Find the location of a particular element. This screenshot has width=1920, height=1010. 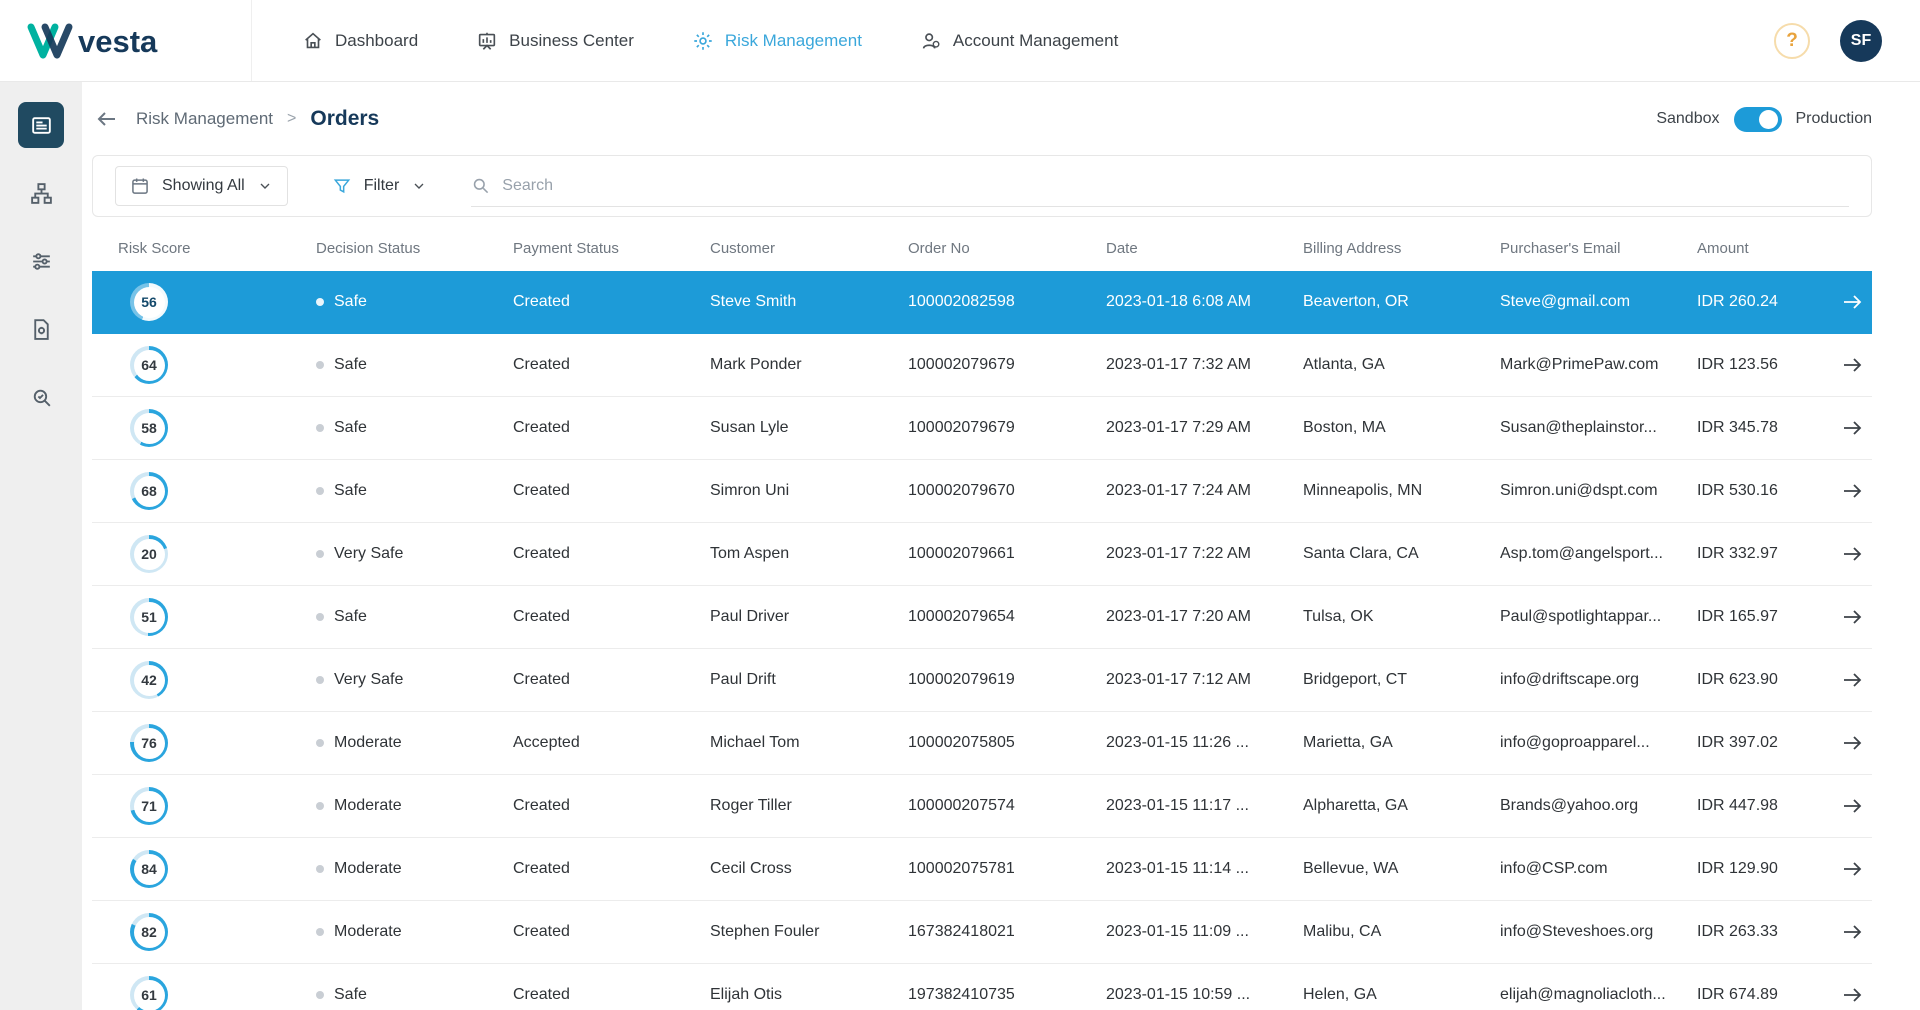

sidebar-item-settings-sliders is located at coordinates (41, 261).